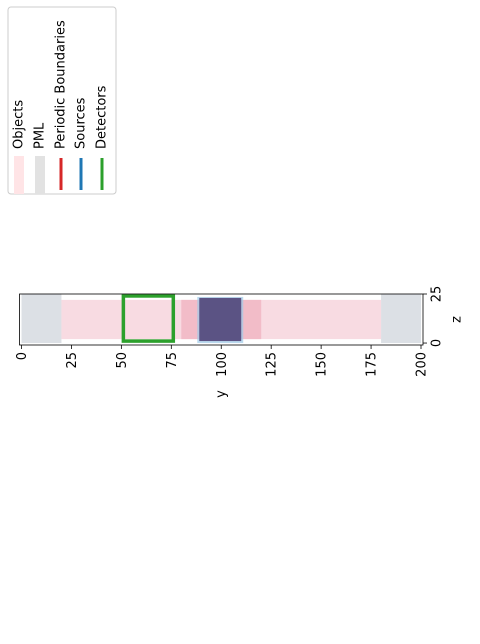 The image size is (480, 644). I want to click on x-tick-label: 0, so click(22, 356).